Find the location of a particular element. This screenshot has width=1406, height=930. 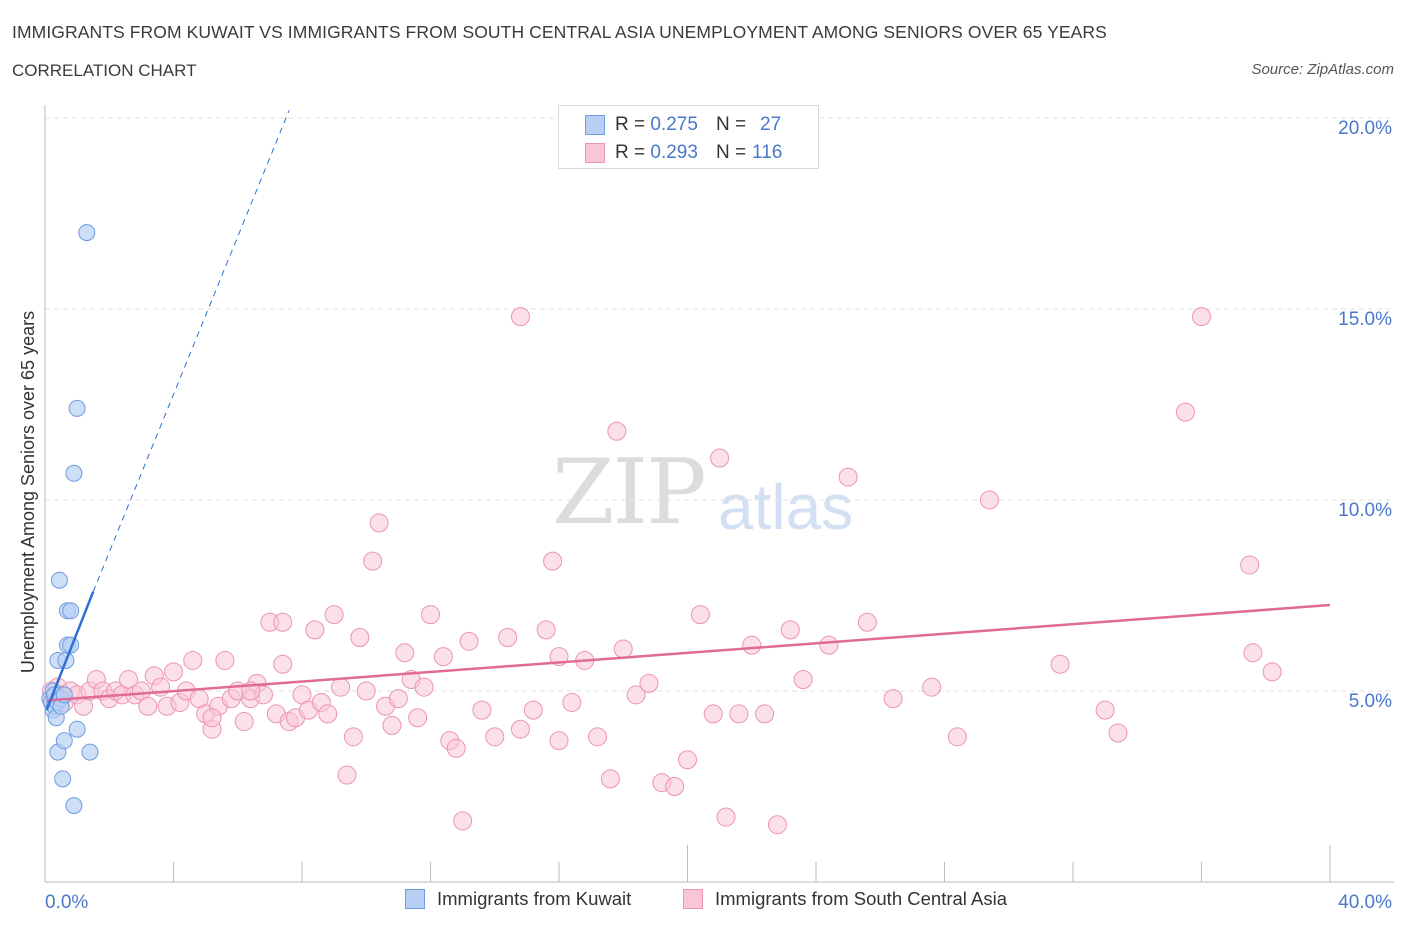

x-tick-label: 40.0% is located at coordinates (1365, 902).